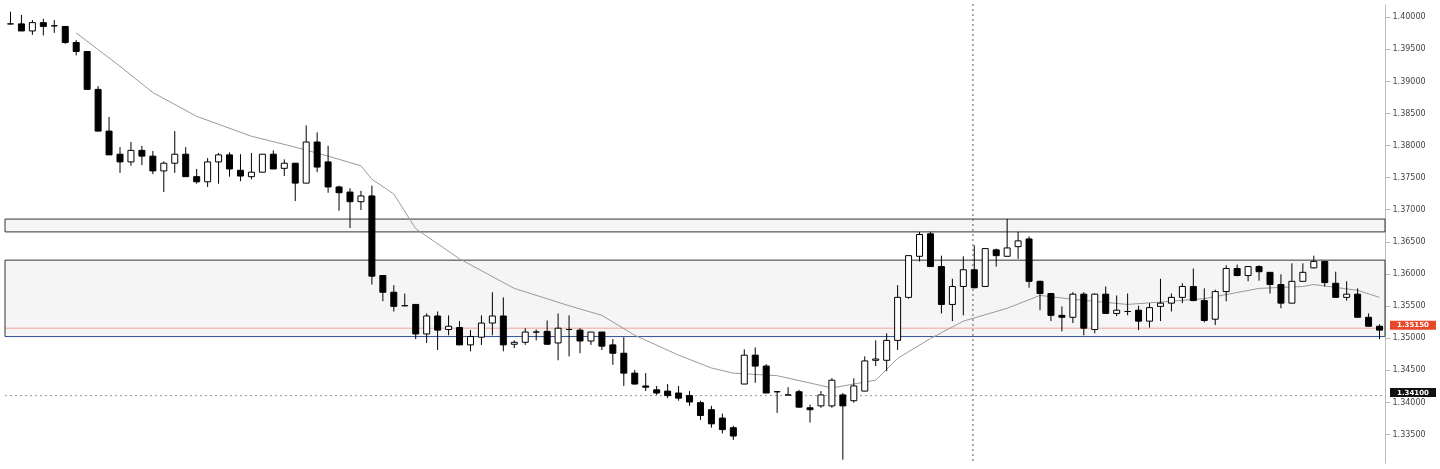 This screenshot has height=469, width=1440. Describe the element at coordinates (1409, 306) in the screenshot. I see `y-tick-label: 1.35500` at that location.